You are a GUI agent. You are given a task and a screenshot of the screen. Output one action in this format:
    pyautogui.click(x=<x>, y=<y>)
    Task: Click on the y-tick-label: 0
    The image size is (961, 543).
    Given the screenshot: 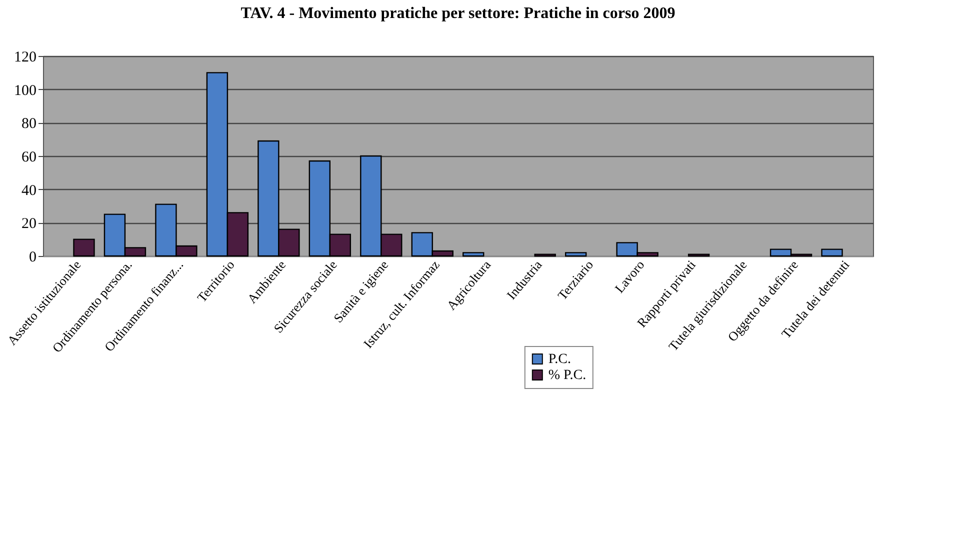 What is the action you would take?
    pyautogui.click(x=32, y=258)
    